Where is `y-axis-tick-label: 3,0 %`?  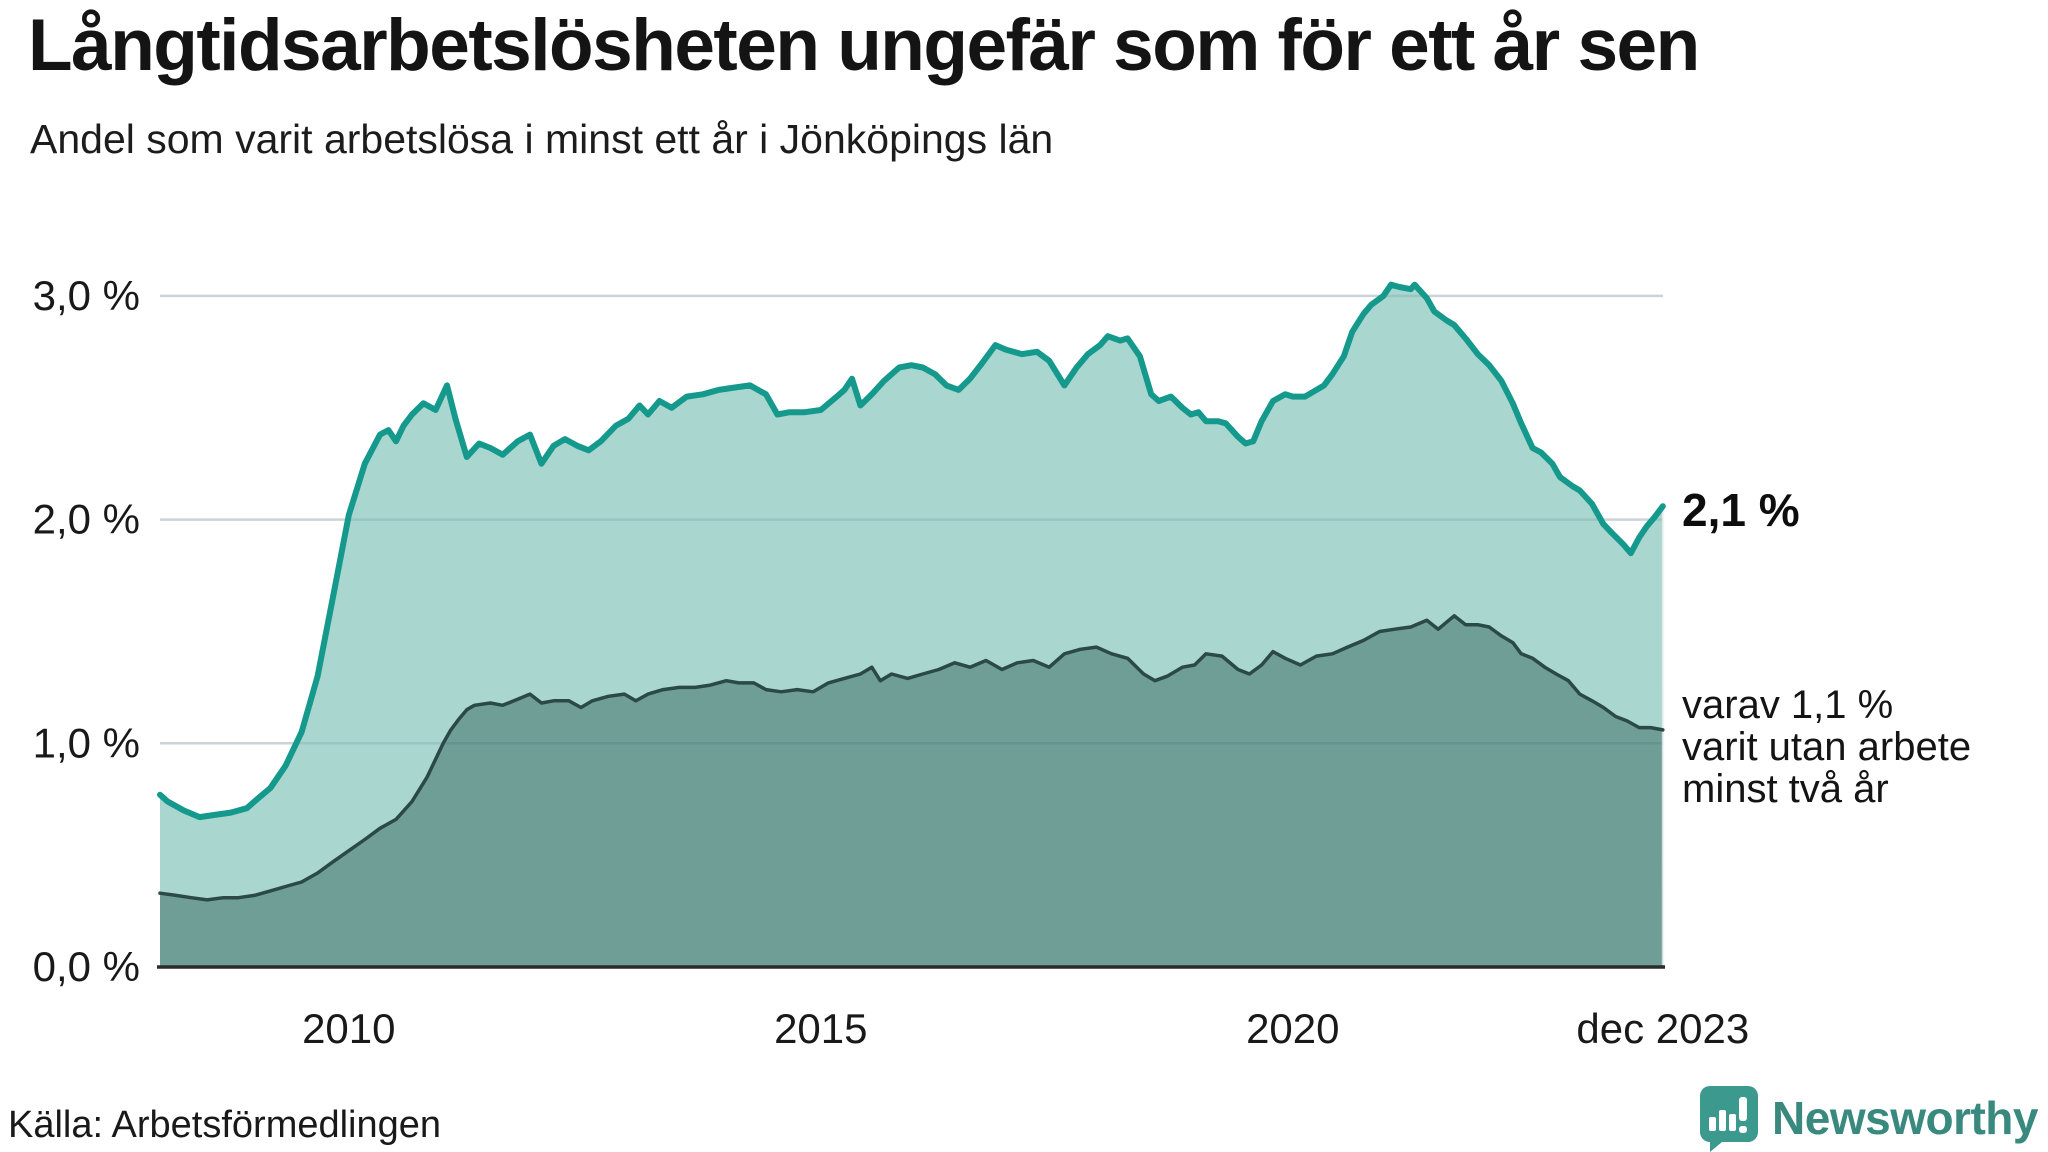 y-axis-tick-label: 3,0 % is located at coordinates (86, 295).